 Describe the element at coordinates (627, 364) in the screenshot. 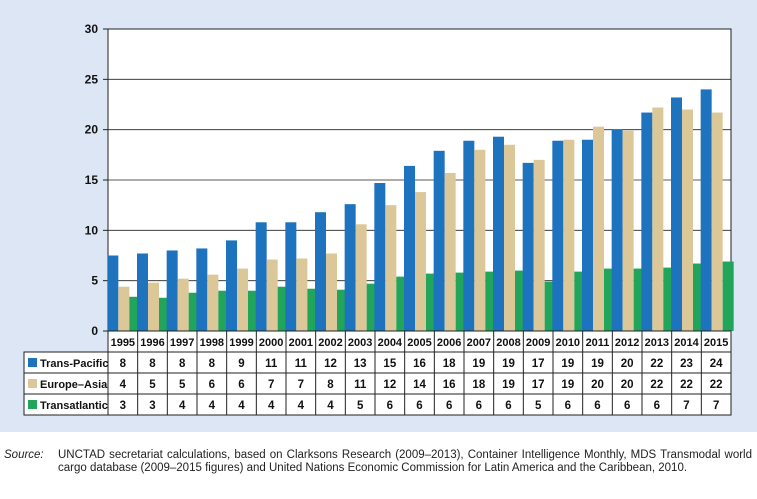

I see `table-cell-trans-pacific: 20` at that location.